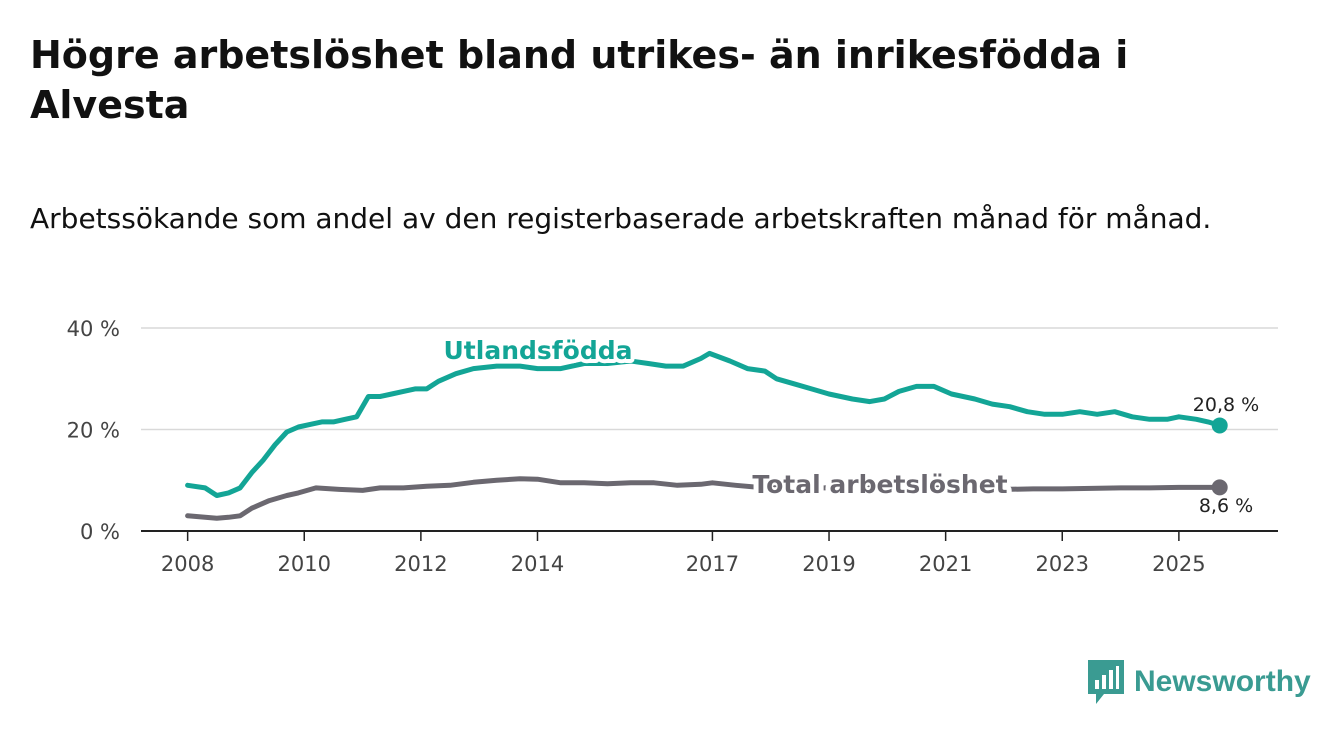 Image resolution: width=1340 pixels, height=734 pixels. What do you see at coordinates (704, 498) in the screenshot?
I see `series-line-total` at bounding box center [704, 498].